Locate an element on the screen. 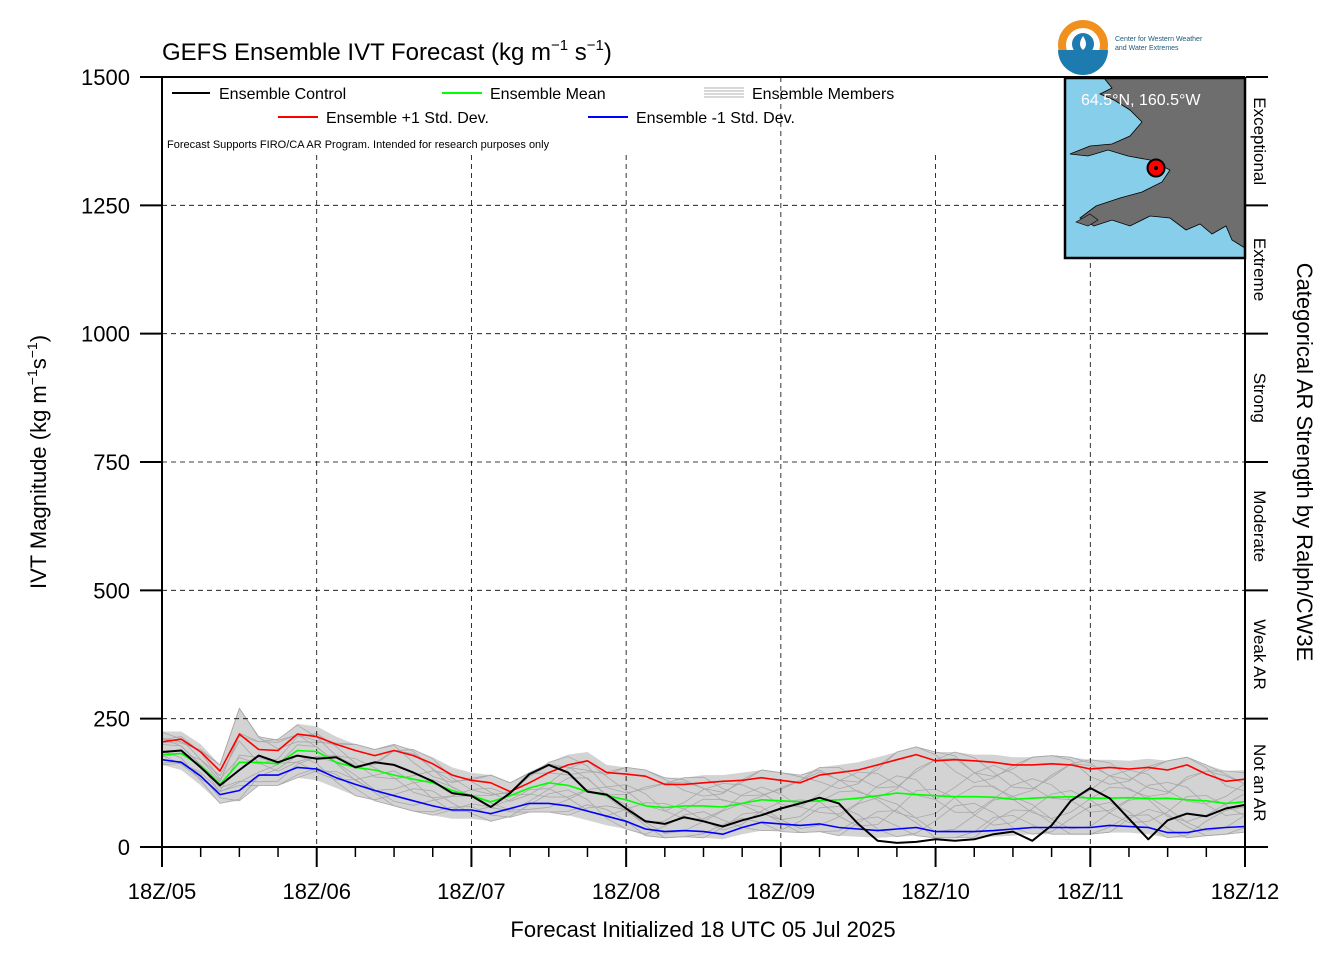 Image resolution: width=1336 pixels, height=962 pixels. y-tick-label: 250 is located at coordinates (111, 719).